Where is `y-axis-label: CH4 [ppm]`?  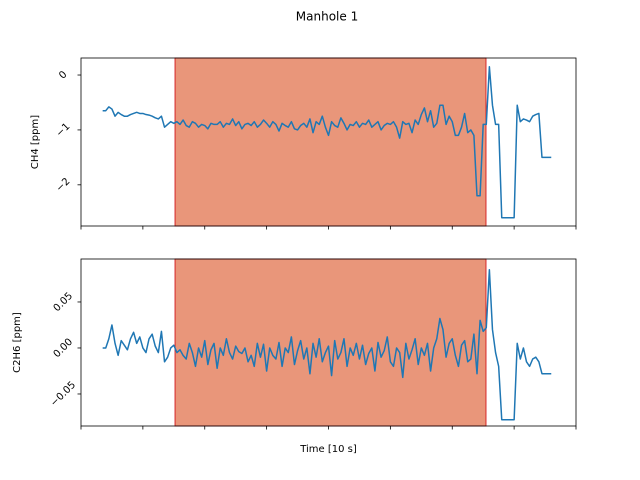
y-axis-label: CH4 [ppm] is located at coordinates (35, 142).